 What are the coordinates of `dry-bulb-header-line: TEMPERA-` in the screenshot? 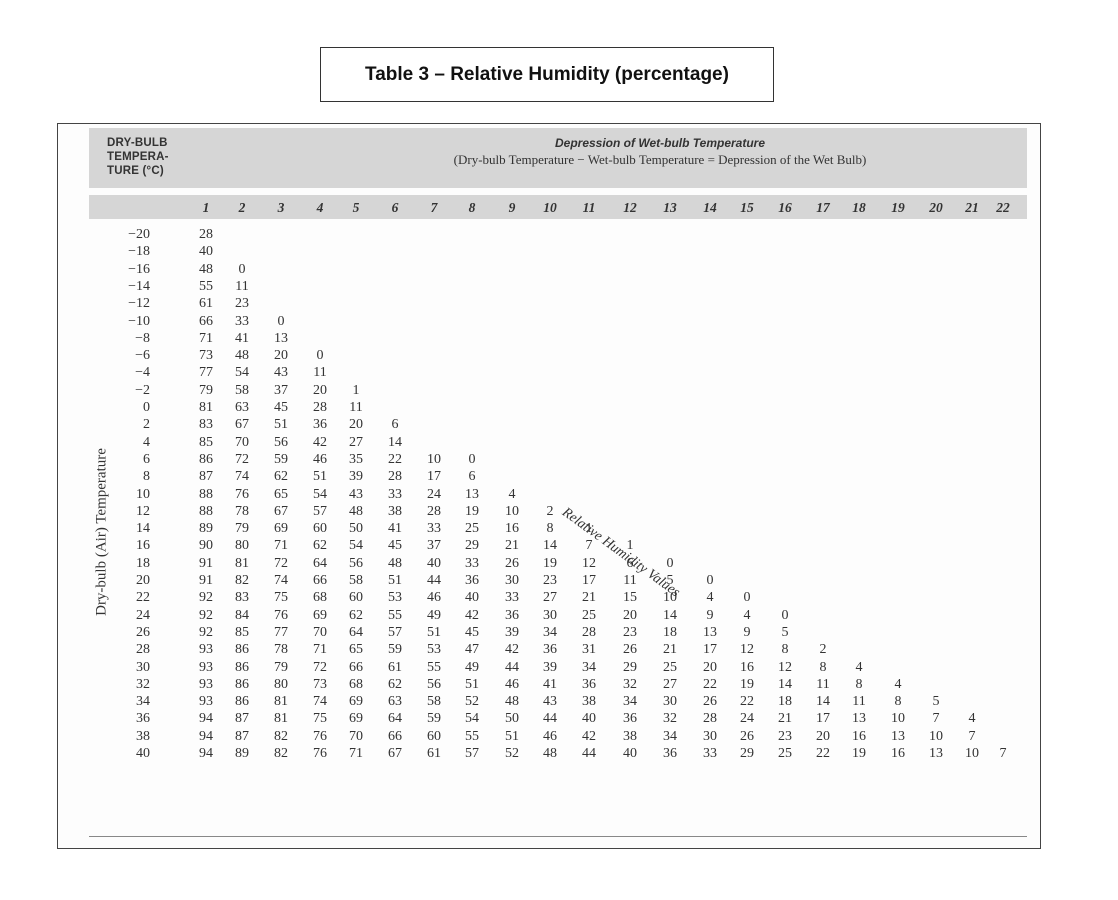 It's located at (138, 157).